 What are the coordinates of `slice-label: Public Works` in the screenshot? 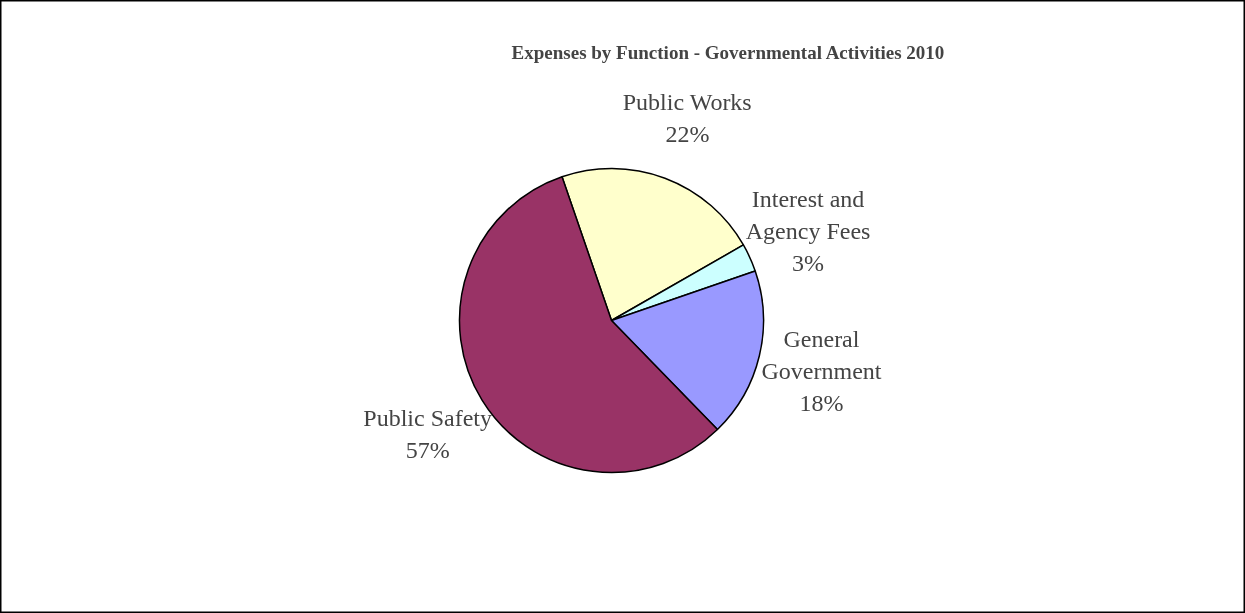 It's located at (687, 102).